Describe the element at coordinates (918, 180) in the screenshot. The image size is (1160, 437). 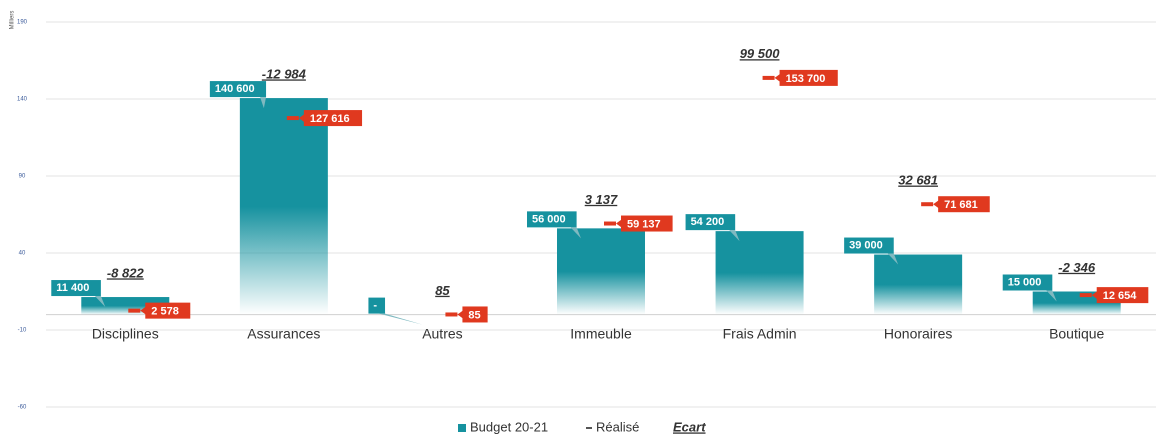
I see `ecart-label: 32 681` at that location.